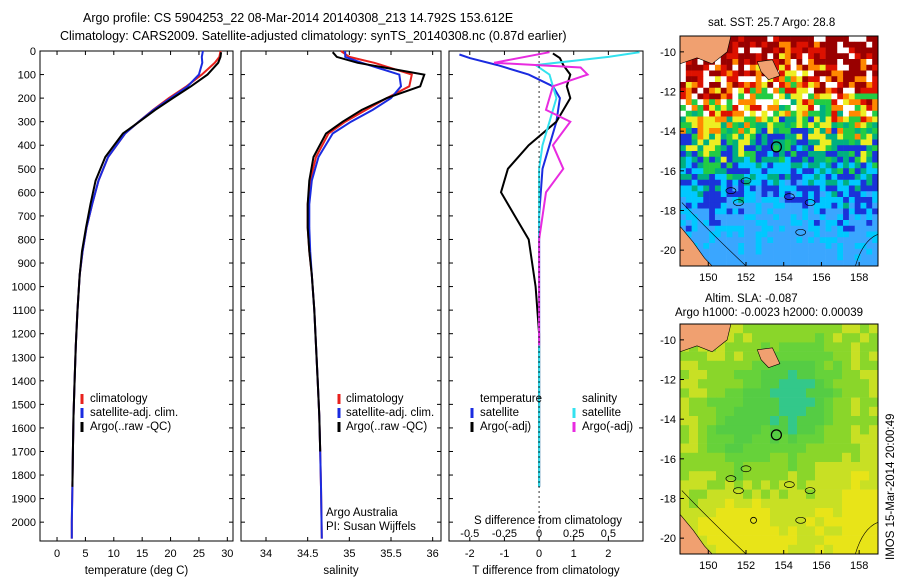 This screenshot has height=580, width=900. Describe the element at coordinates (891, 487) in the screenshot. I see `imos-stamp: IMOS 15-Mar-2014 20:00:49` at that location.